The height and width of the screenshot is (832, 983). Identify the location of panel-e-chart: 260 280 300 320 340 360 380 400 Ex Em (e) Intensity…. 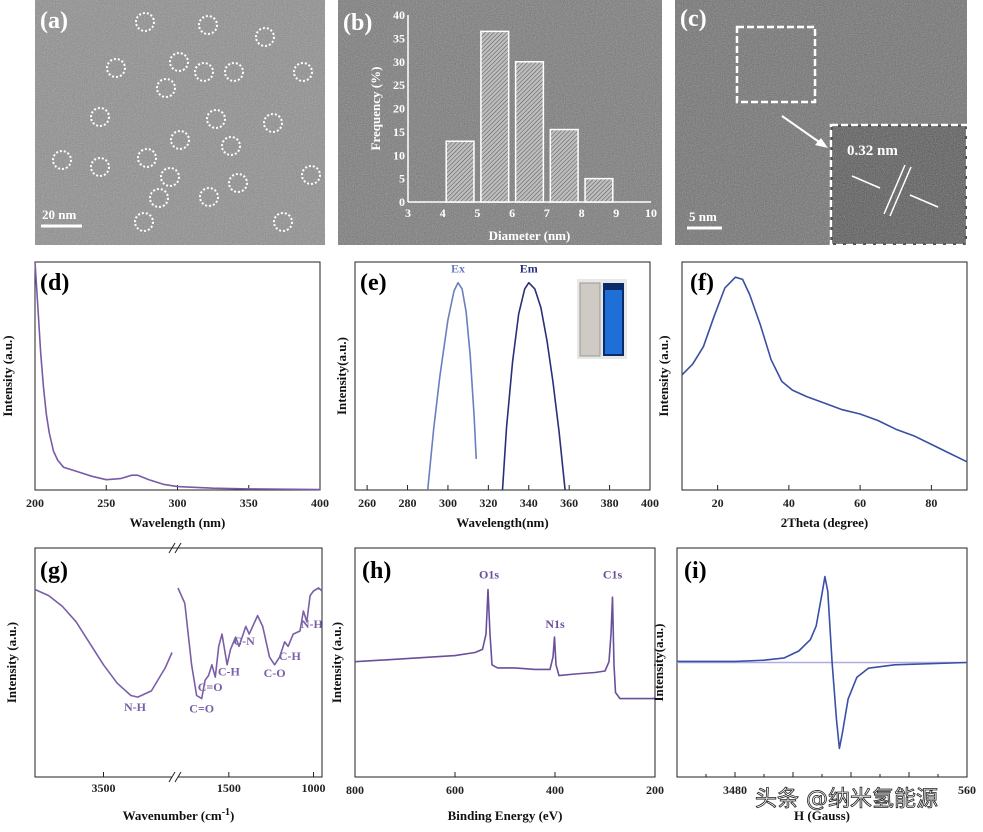
(496, 395).